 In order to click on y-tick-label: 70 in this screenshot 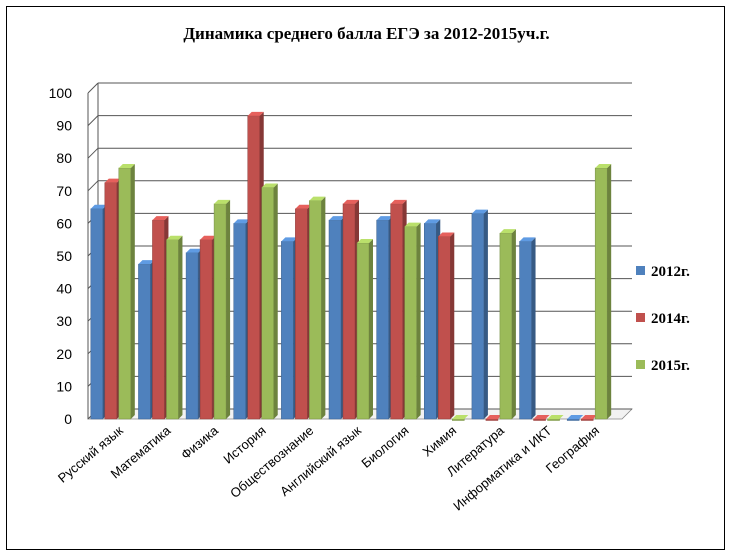, I will do `click(64, 191)`.